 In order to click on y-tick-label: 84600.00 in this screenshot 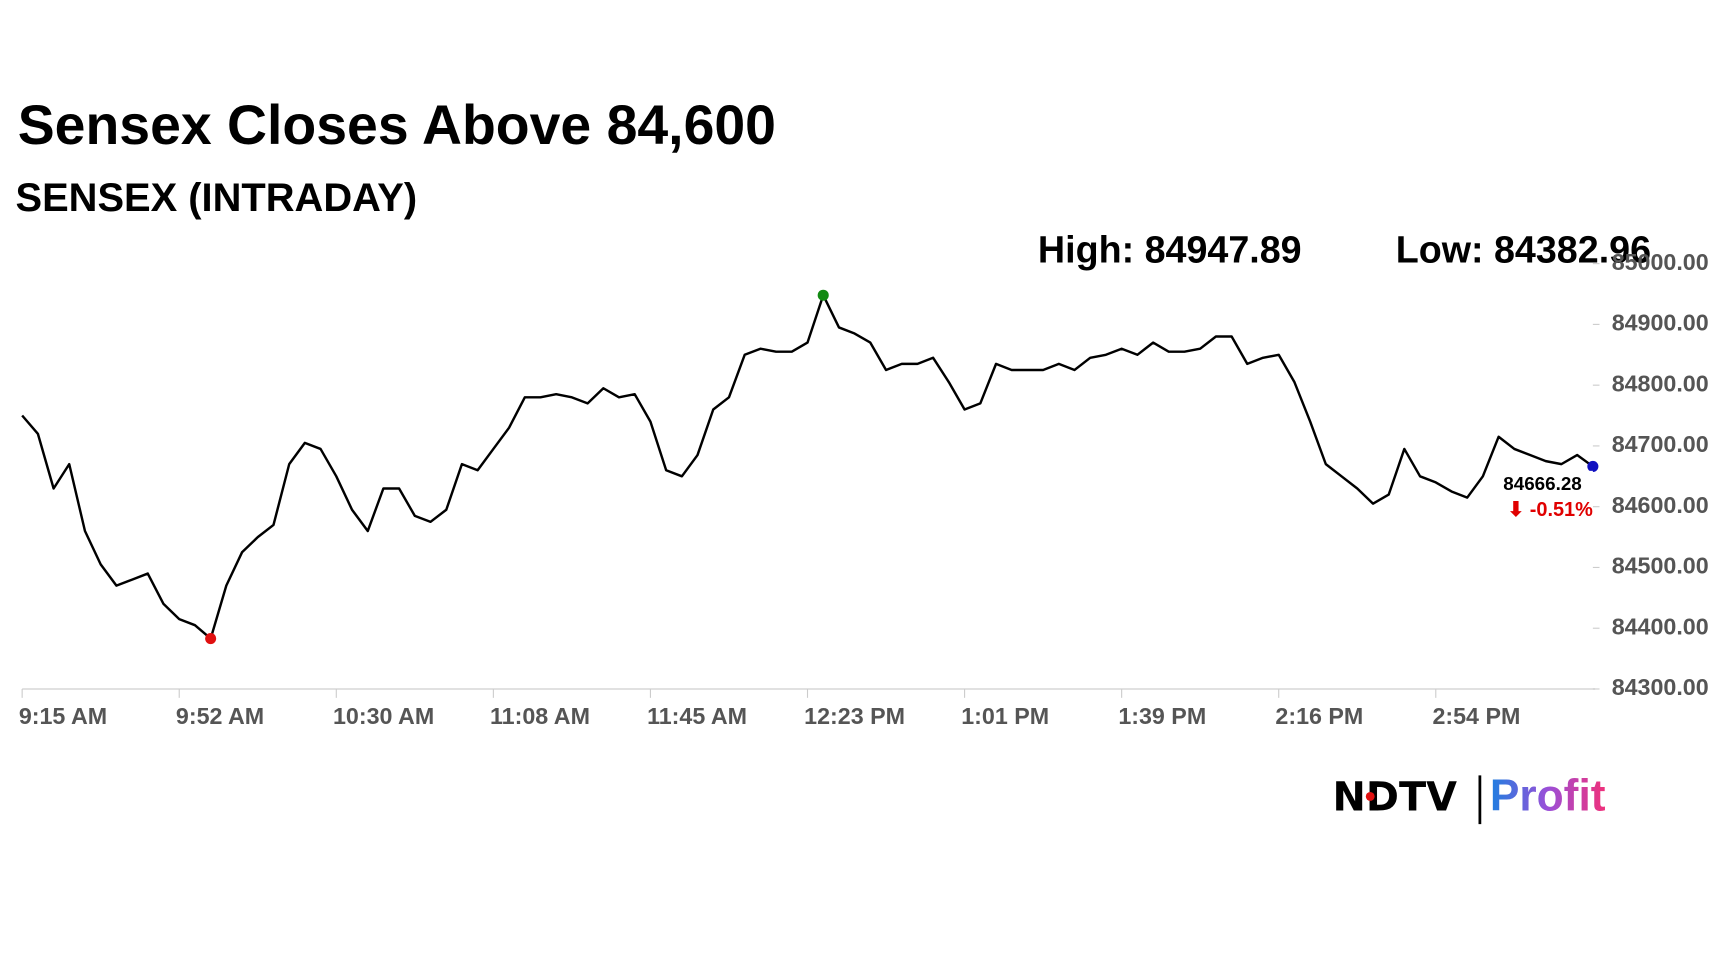, I will do `click(1660, 505)`.